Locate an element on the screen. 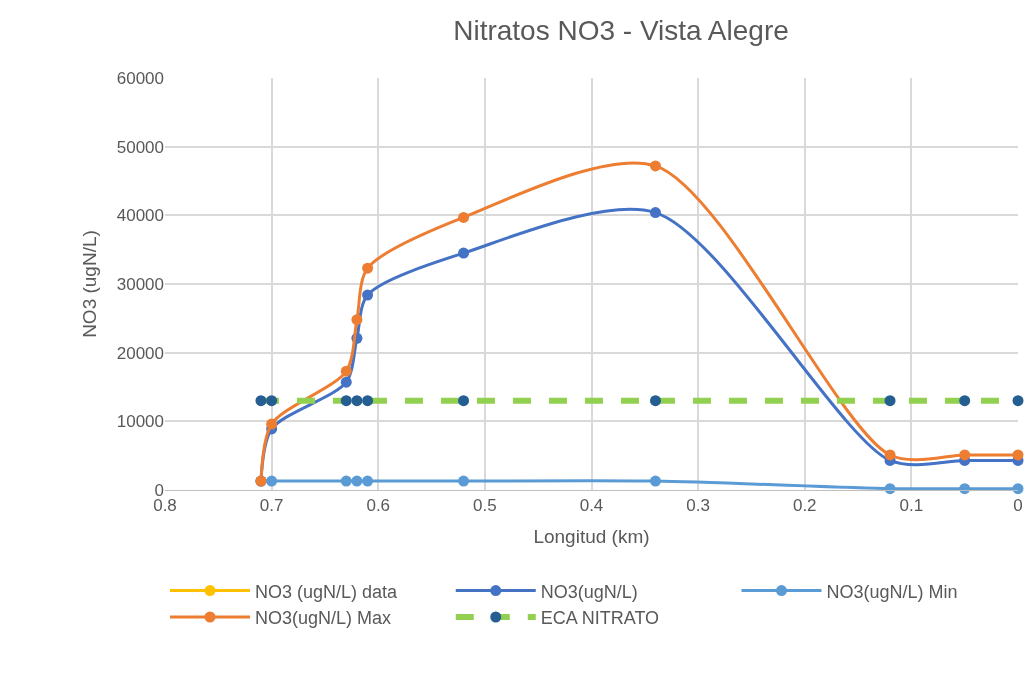  y-axis-title: NO3 (ugN/L) is located at coordinates (89, 284).